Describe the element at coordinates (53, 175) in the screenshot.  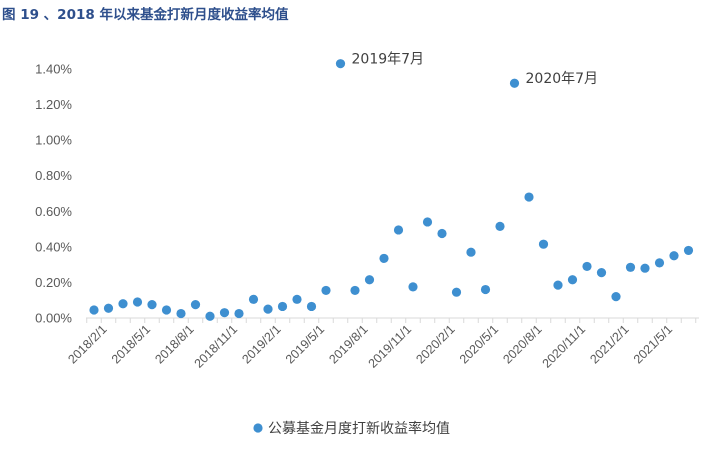
I see `y-tick-label: 0.80%` at that location.